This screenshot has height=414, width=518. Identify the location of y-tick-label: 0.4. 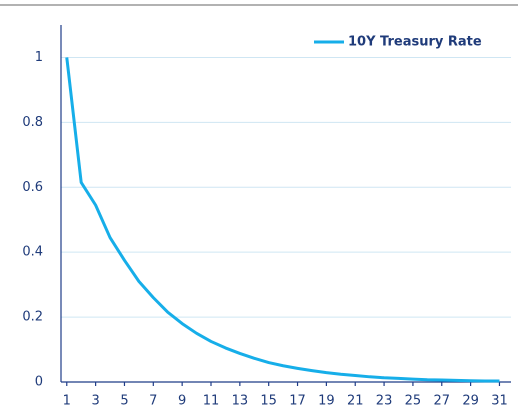
(32, 252).